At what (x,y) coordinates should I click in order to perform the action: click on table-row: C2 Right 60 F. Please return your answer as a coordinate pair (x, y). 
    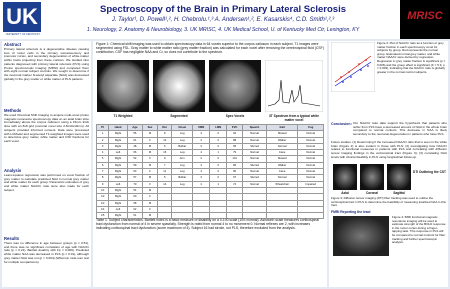
    Looking at the image, I should click on (209, 197).